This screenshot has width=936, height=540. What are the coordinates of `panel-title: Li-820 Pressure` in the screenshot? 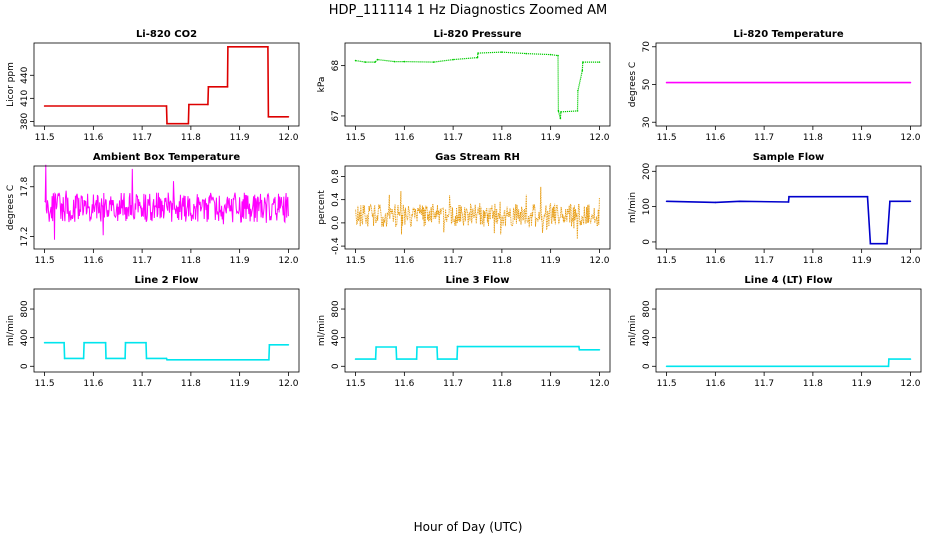 It's located at (477, 34).